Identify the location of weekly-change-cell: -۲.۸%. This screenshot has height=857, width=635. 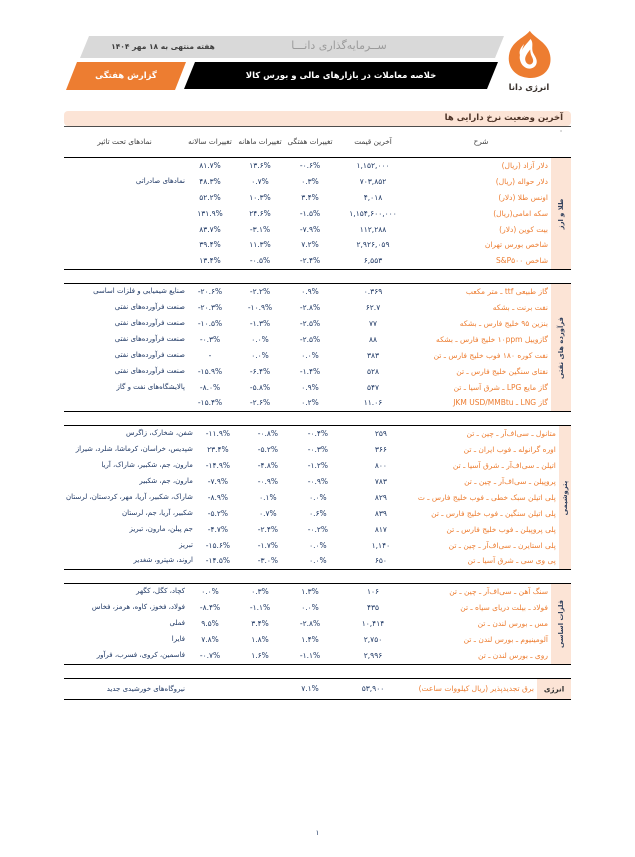
(310, 624).